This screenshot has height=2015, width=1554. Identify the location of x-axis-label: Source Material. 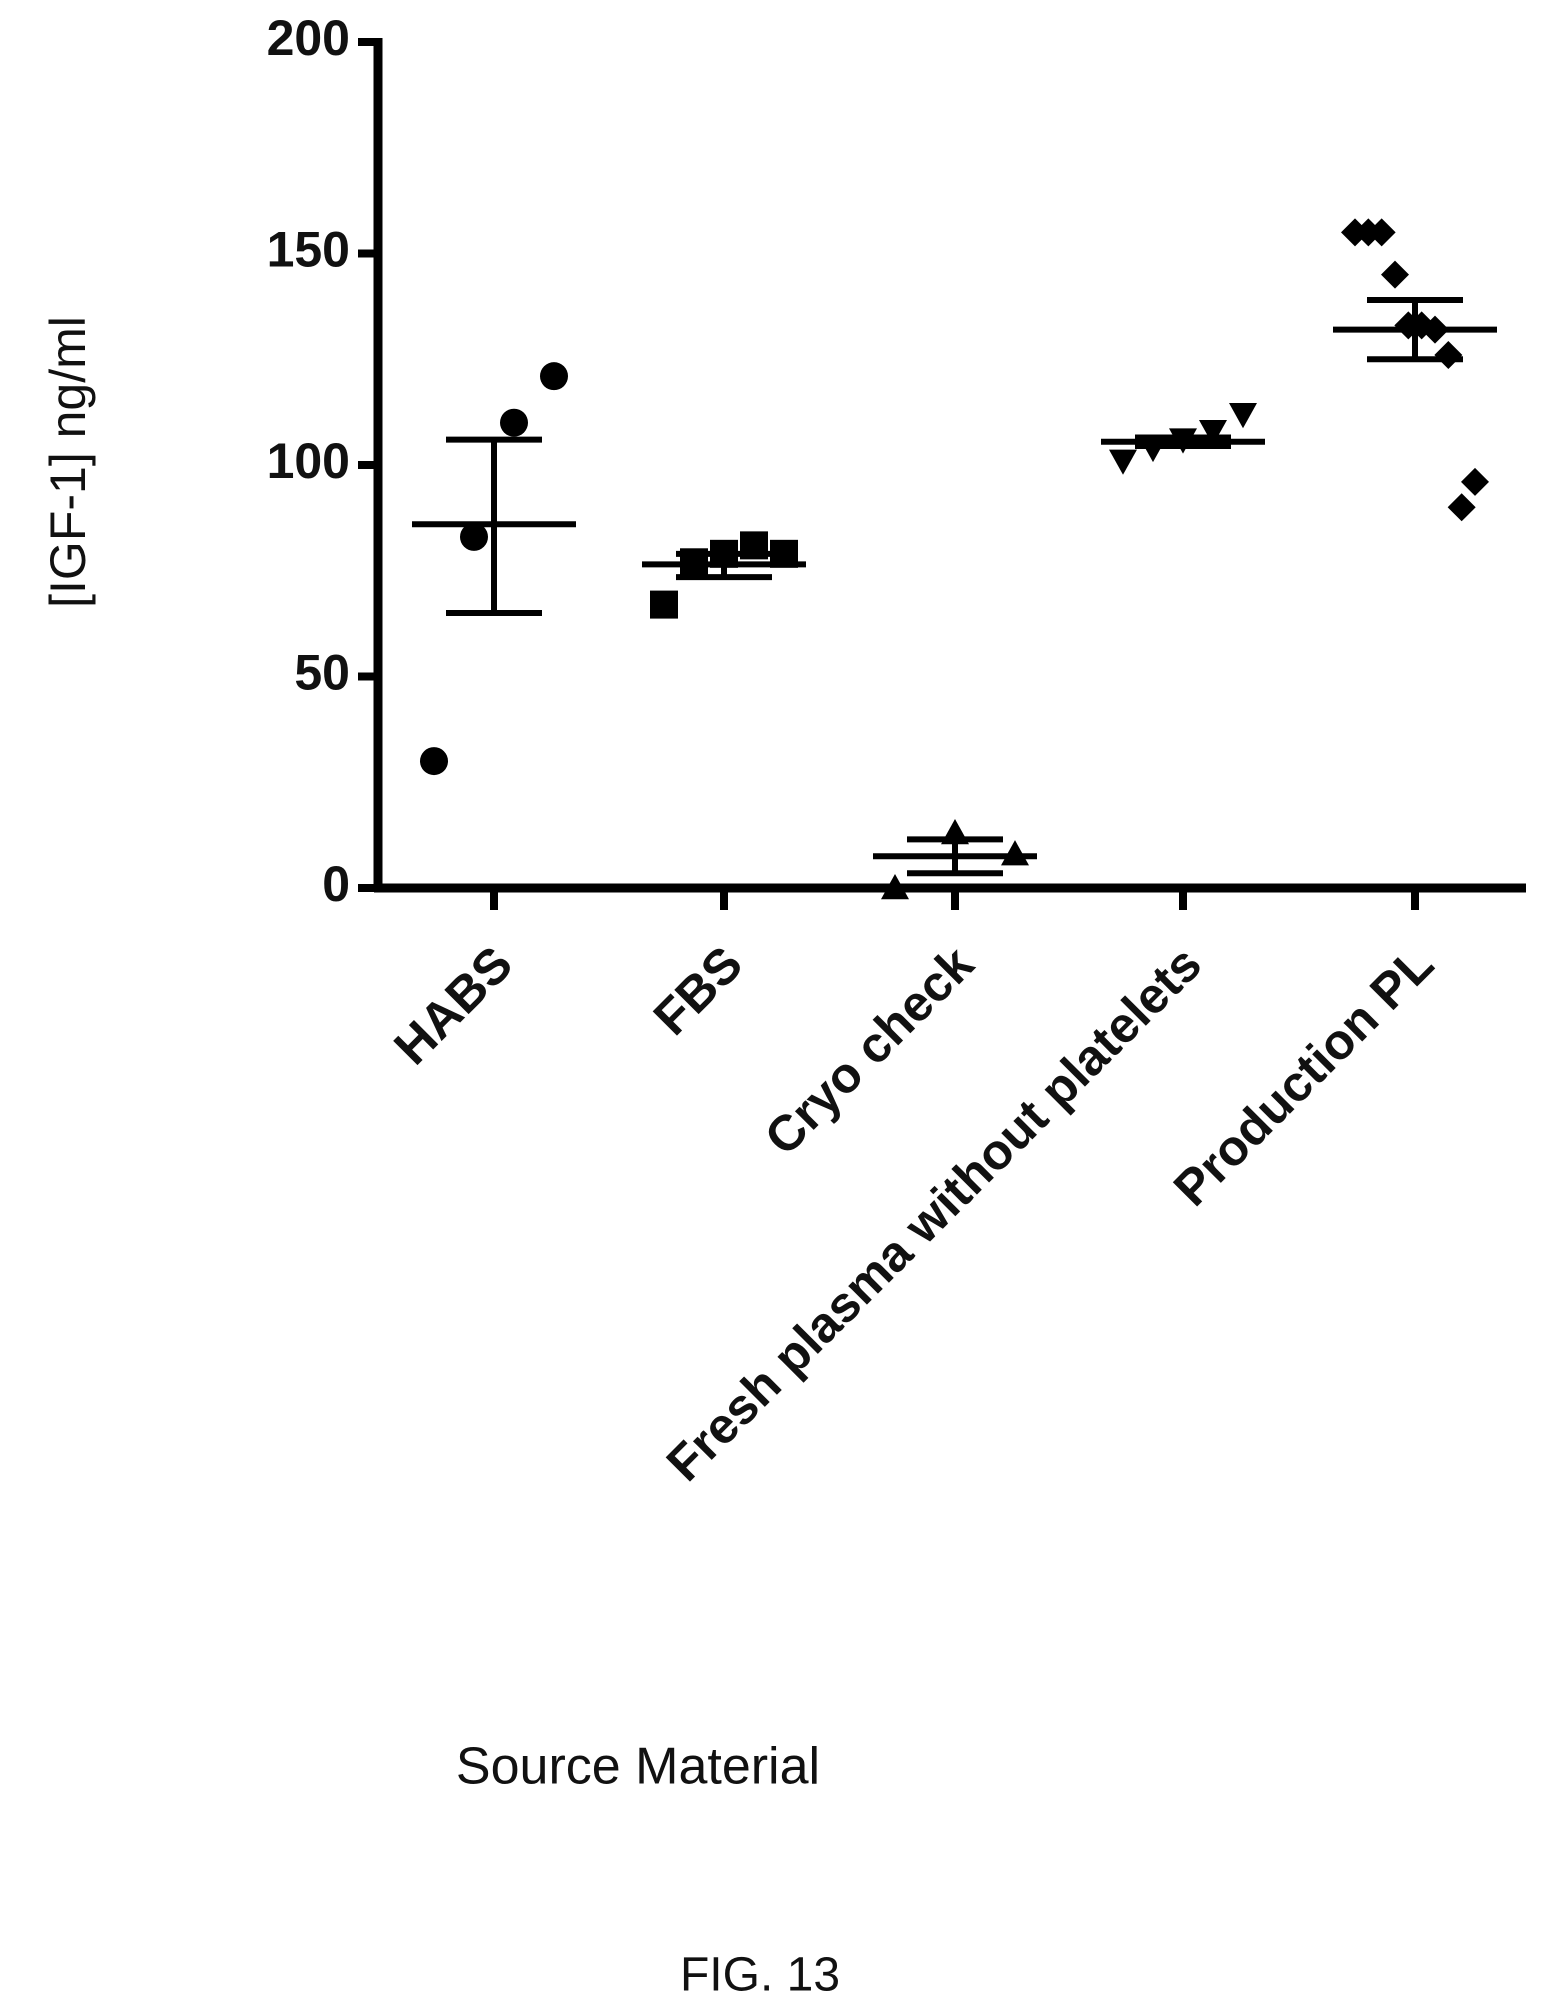
(638, 1767).